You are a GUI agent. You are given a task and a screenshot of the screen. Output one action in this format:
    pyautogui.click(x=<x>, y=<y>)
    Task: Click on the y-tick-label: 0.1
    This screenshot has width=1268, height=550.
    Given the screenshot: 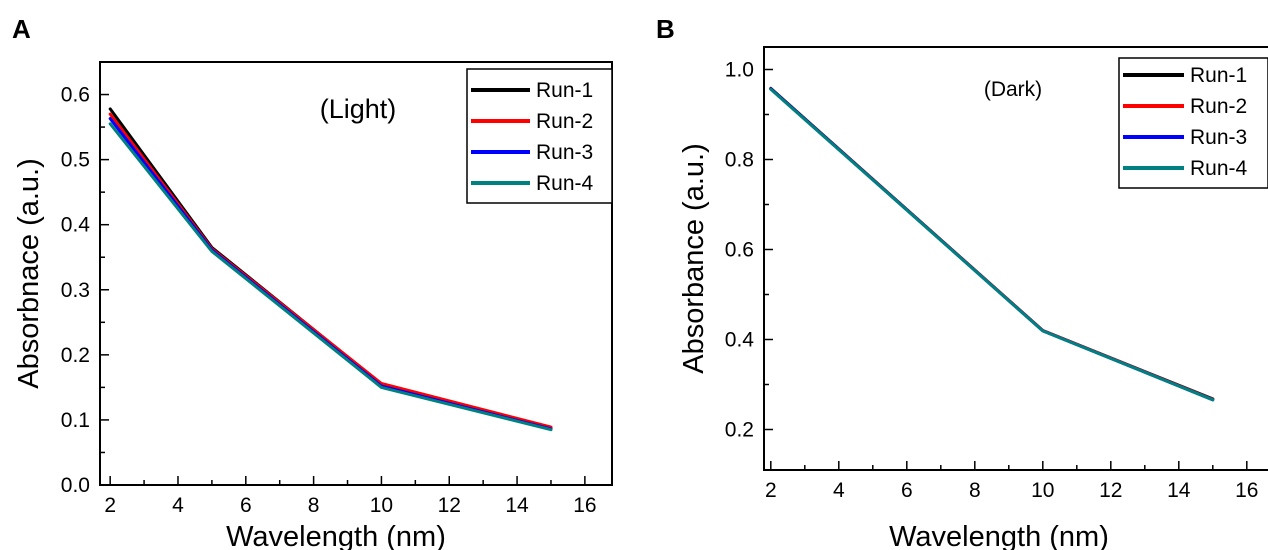 What is the action you would take?
    pyautogui.click(x=75, y=420)
    